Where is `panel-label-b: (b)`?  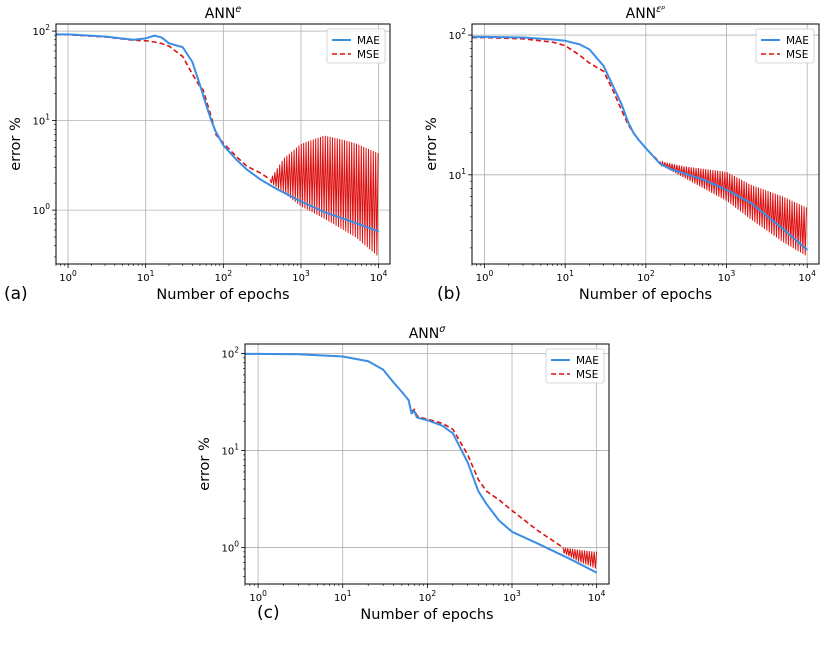 panel-label-b: (b) is located at coordinates (449, 294).